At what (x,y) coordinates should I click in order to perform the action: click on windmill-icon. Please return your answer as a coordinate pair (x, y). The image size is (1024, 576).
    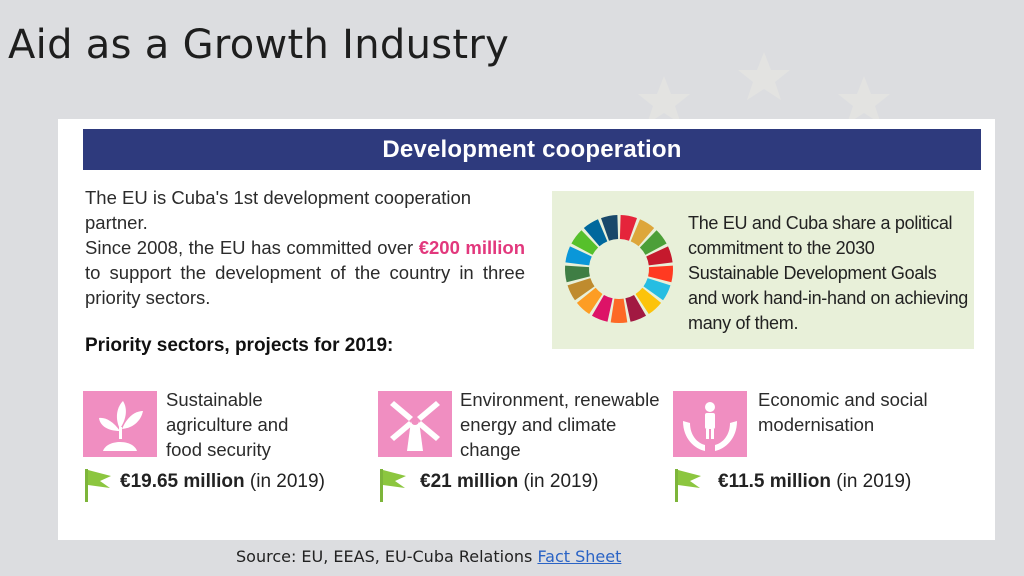
    Looking at the image, I should click on (415, 424).